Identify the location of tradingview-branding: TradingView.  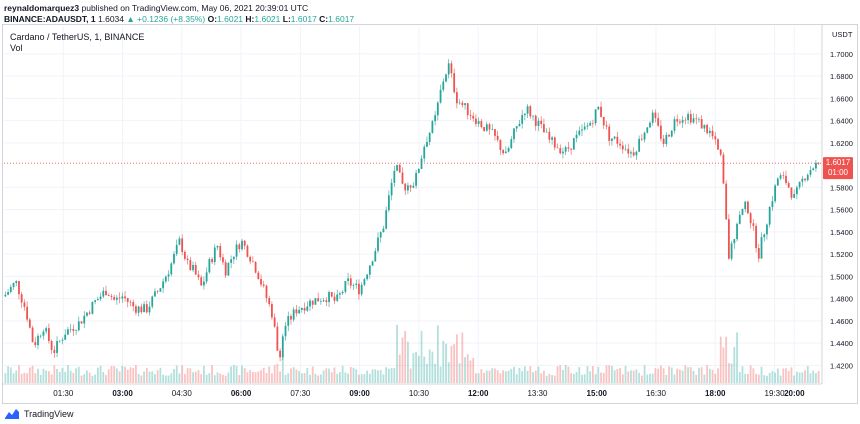
(39, 414).